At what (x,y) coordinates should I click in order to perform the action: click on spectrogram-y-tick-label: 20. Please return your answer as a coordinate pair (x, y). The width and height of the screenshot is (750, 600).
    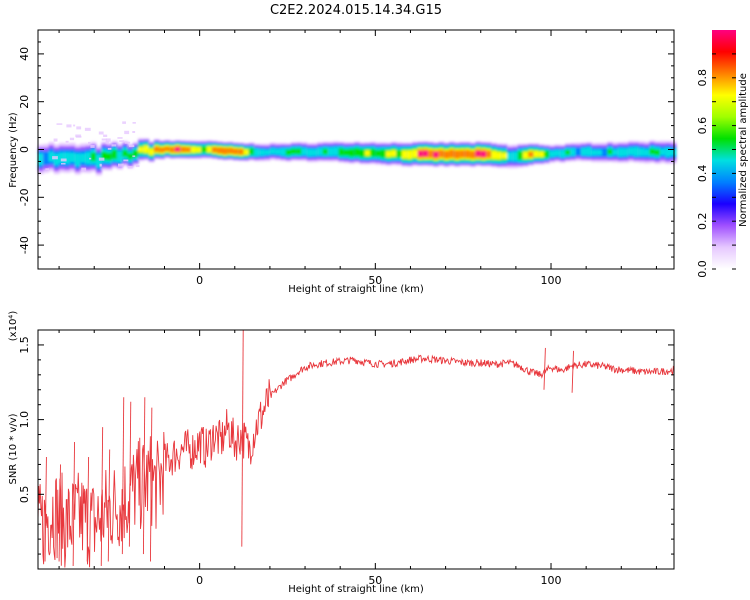
    Looking at the image, I should click on (24, 102).